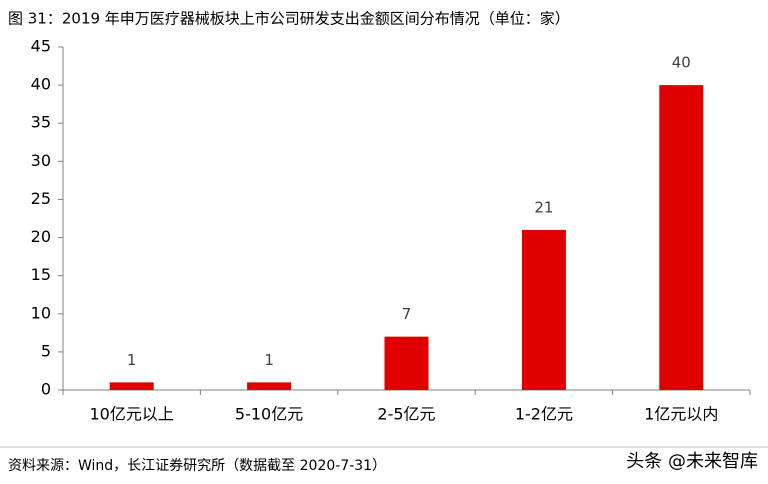  I want to click on y-tick-label: 45, so click(41, 46).